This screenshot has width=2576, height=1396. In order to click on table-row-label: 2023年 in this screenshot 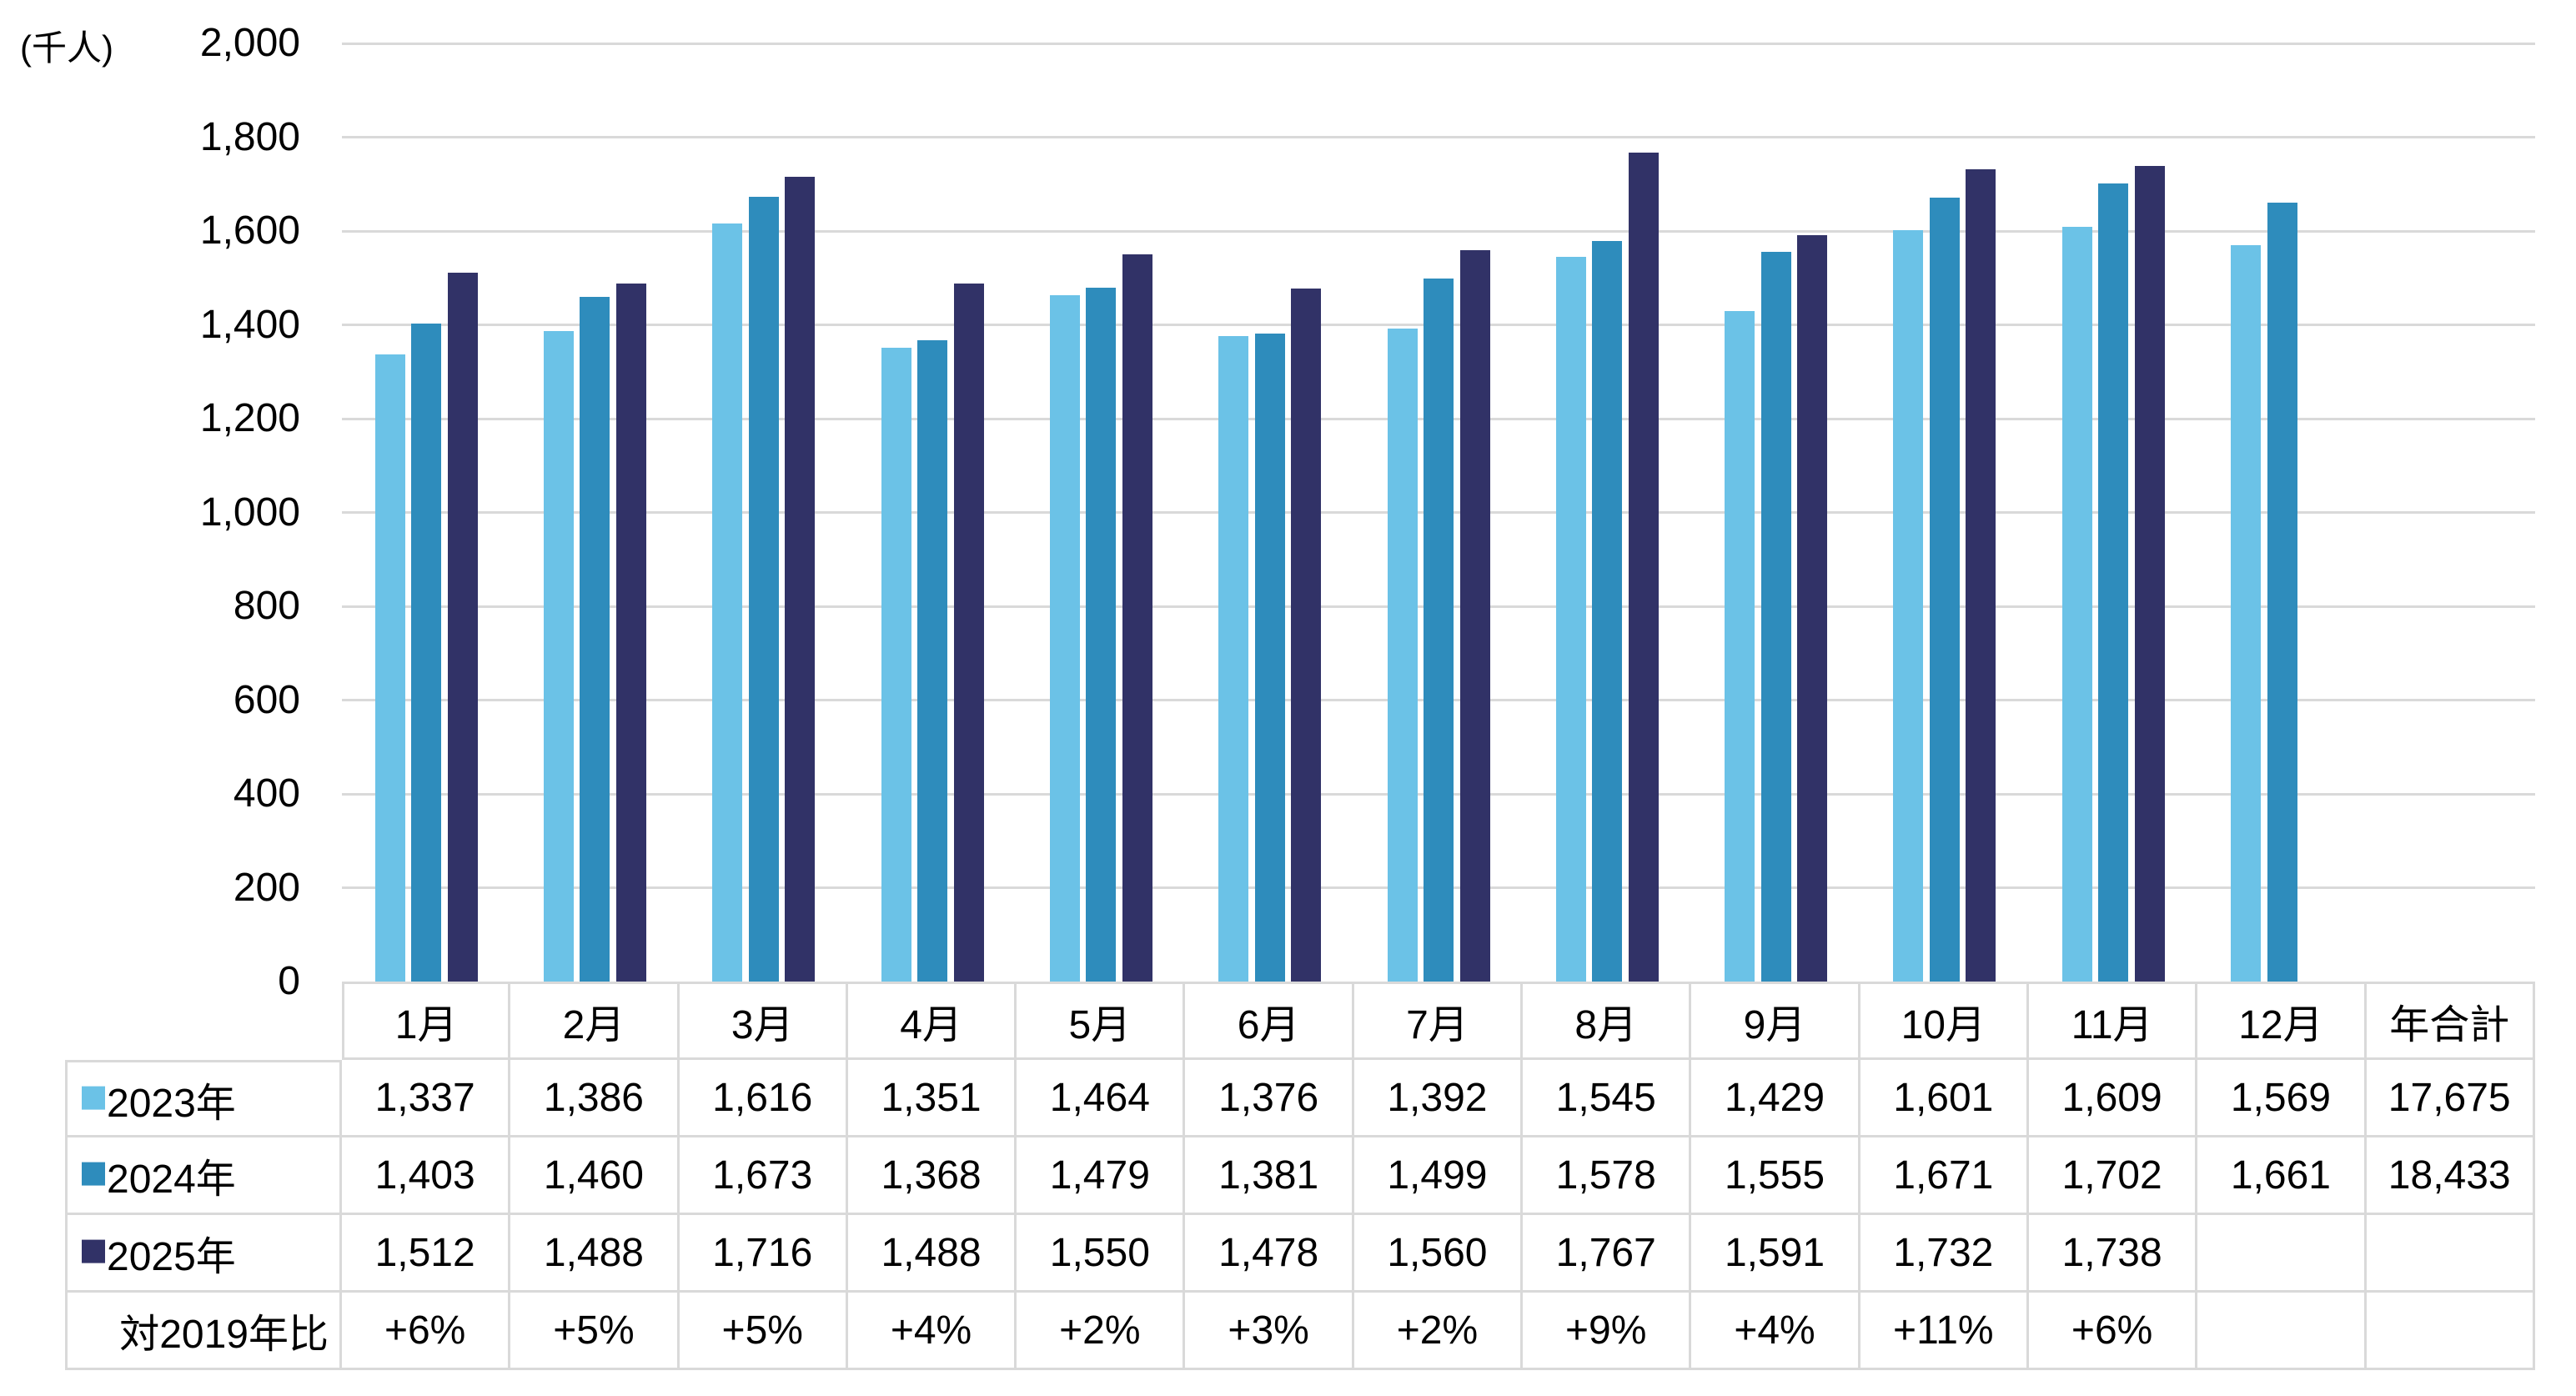, I will do `click(203, 1098)`.